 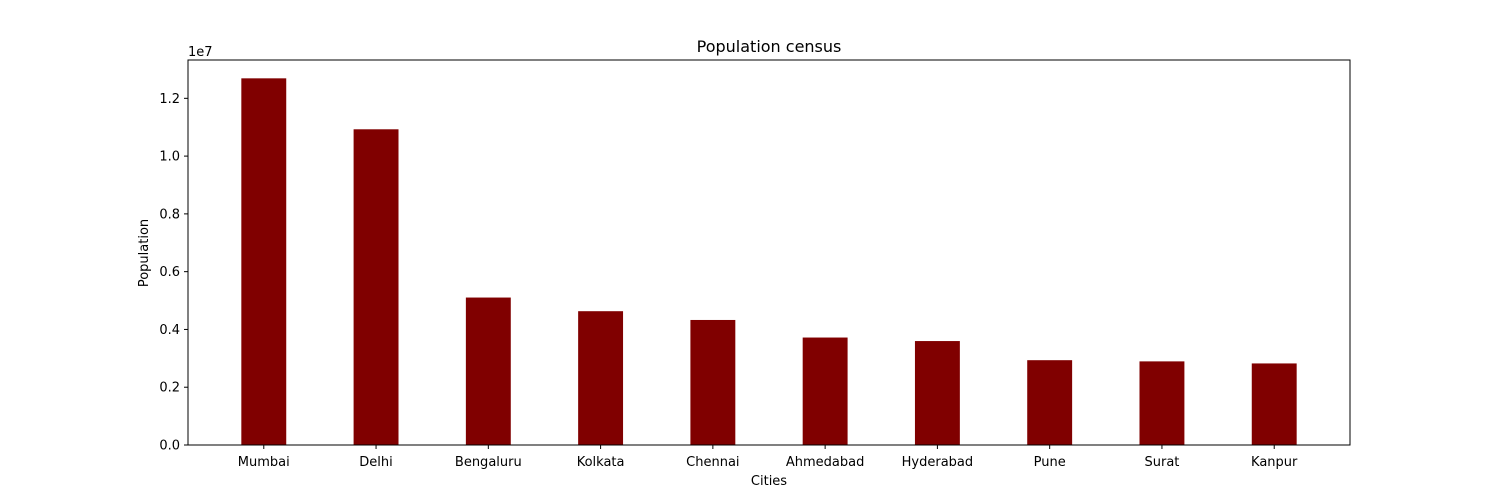 I want to click on y-tick-label: 0.8, so click(x=169, y=214).